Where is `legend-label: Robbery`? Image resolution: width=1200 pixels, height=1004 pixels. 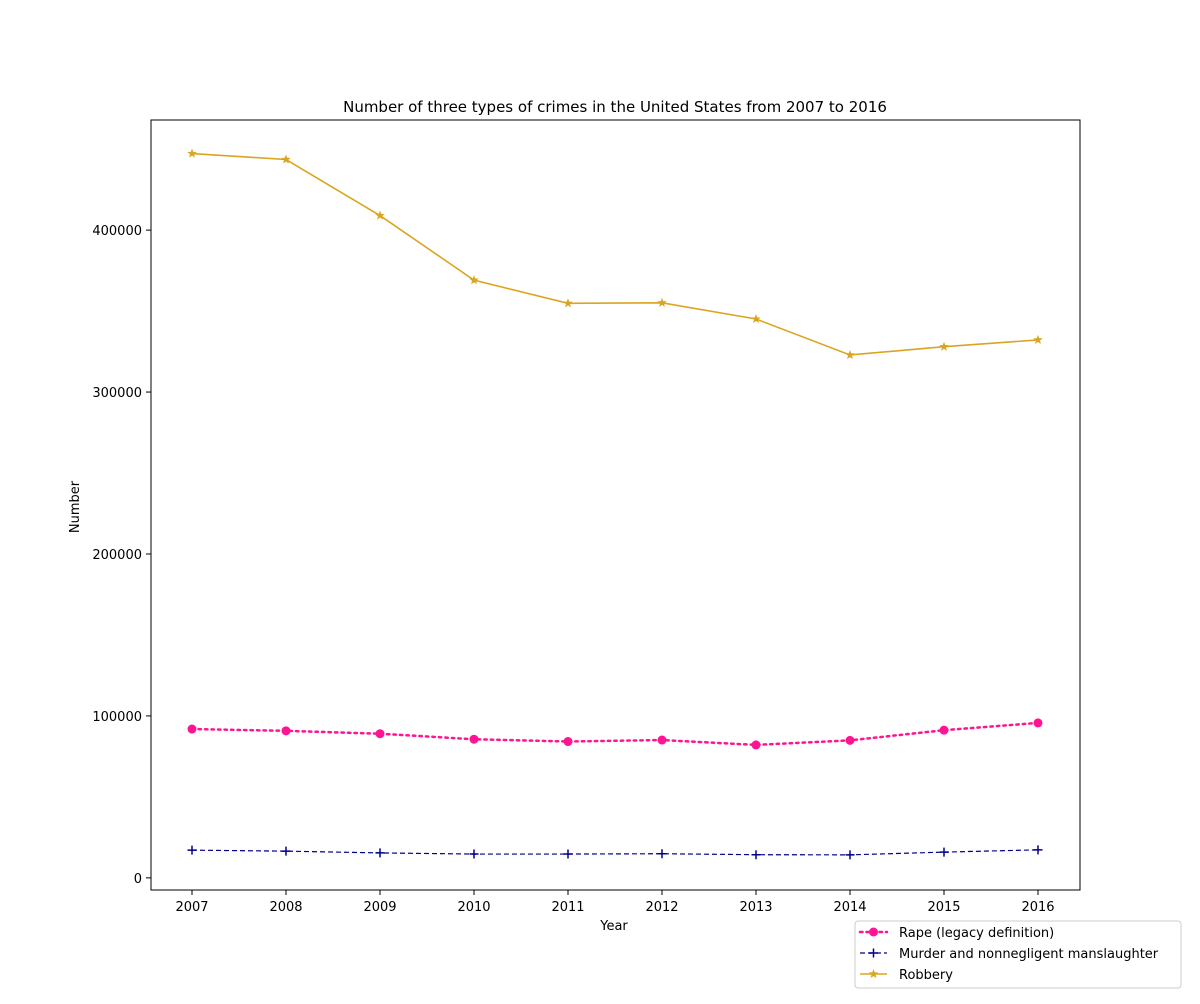
legend-label: Robbery is located at coordinates (926, 975).